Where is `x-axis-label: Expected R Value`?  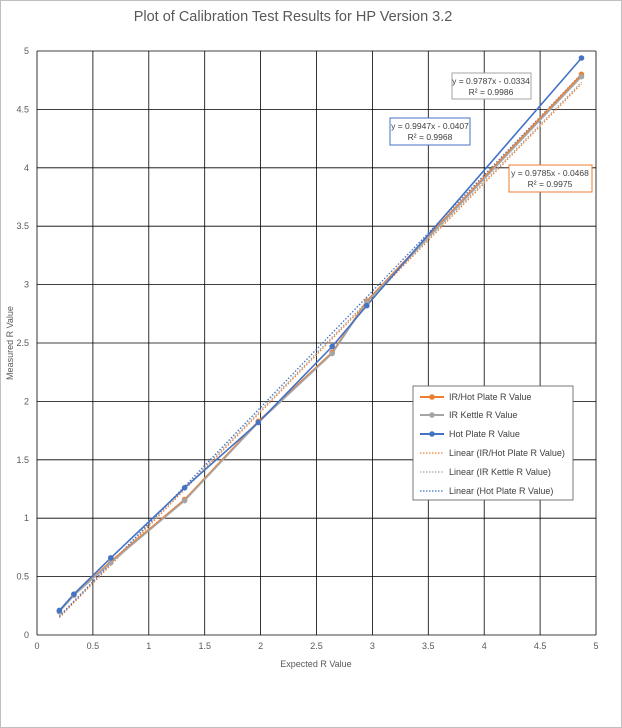
x-axis-label: Expected R Value is located at coordinates (315, 664).